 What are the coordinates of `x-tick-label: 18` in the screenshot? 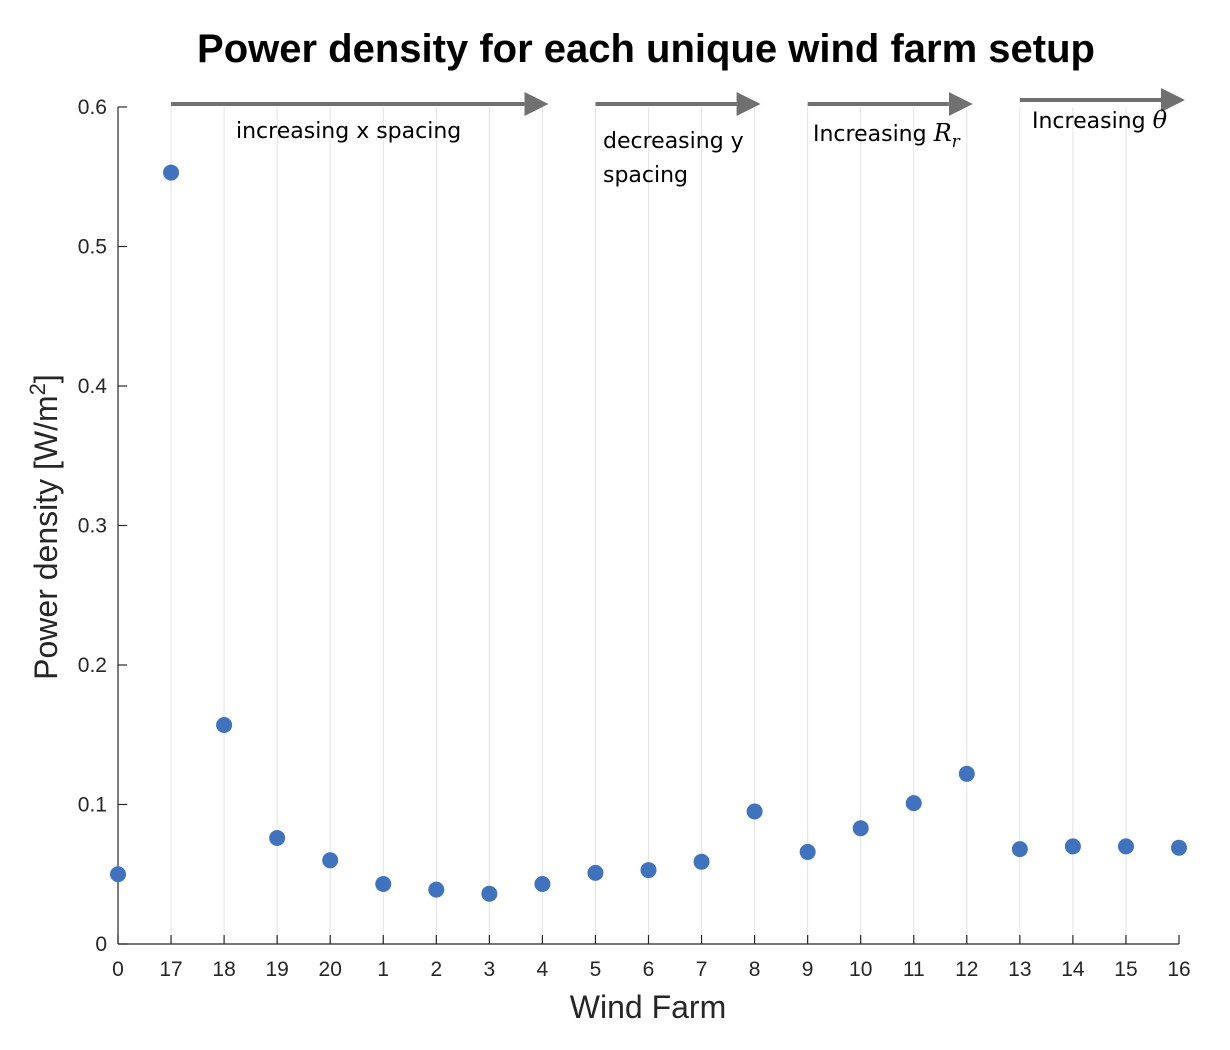 It's located at (223, 969).